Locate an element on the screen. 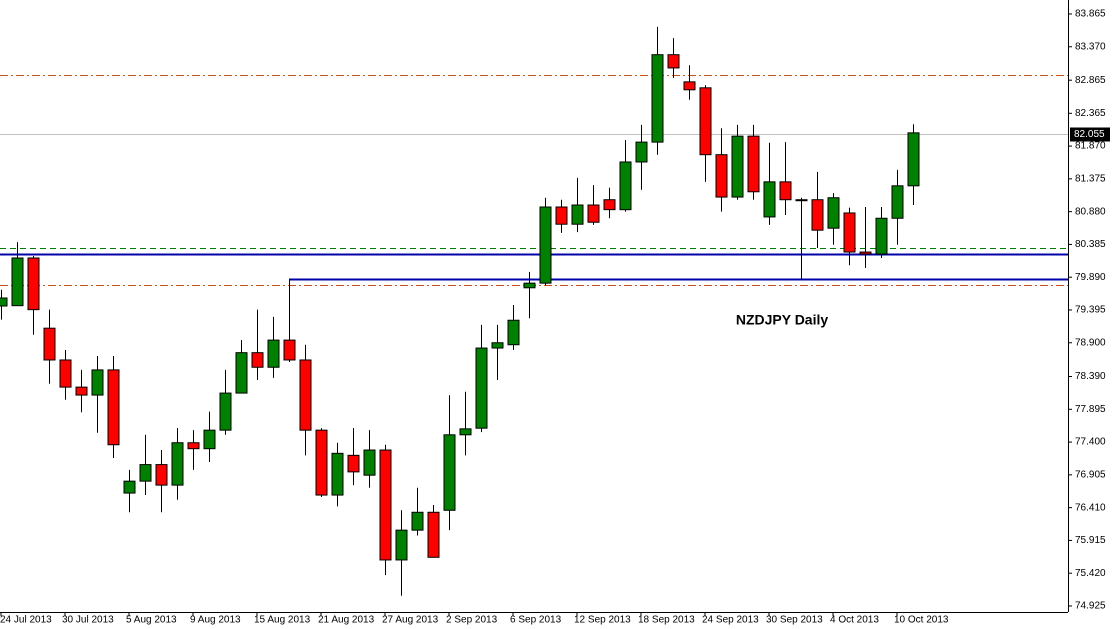 The height and width of the screenshot is (629, 1113). x-tick-label: 30 Jul 2013 is located at coordinates (88, 620).